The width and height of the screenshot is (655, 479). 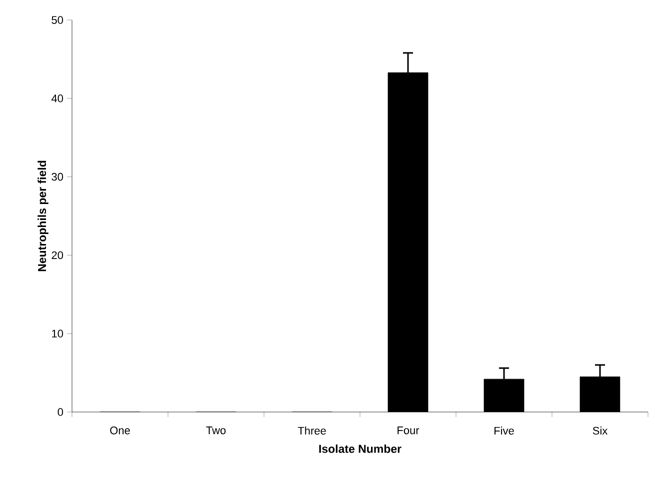 I want to click on y-tick-label: 40, so click(x=57, y=98).